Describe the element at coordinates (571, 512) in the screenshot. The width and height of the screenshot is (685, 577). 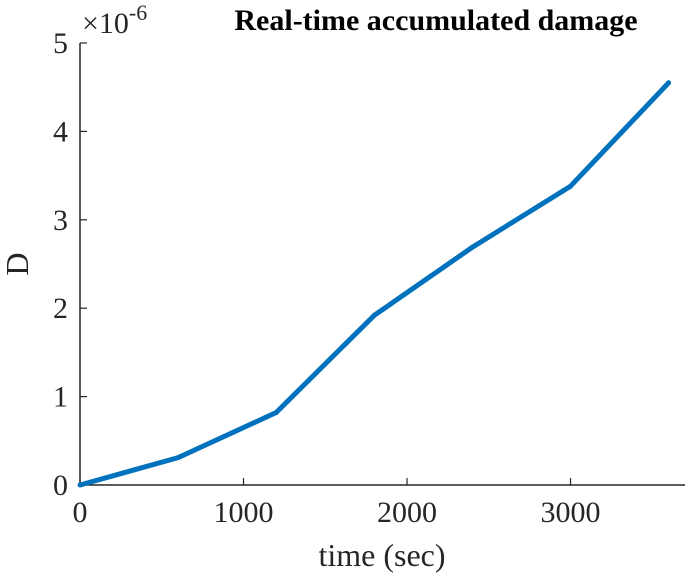
I see `x-tick-label: 3000` at that location.